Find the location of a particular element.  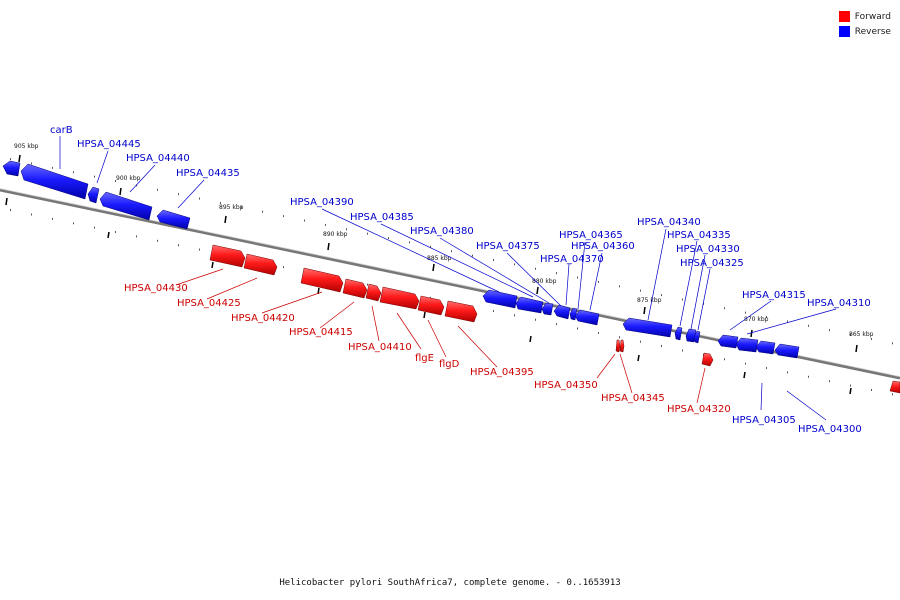

gene-label: HPSA_04340 is located at coordinates (669, 222).